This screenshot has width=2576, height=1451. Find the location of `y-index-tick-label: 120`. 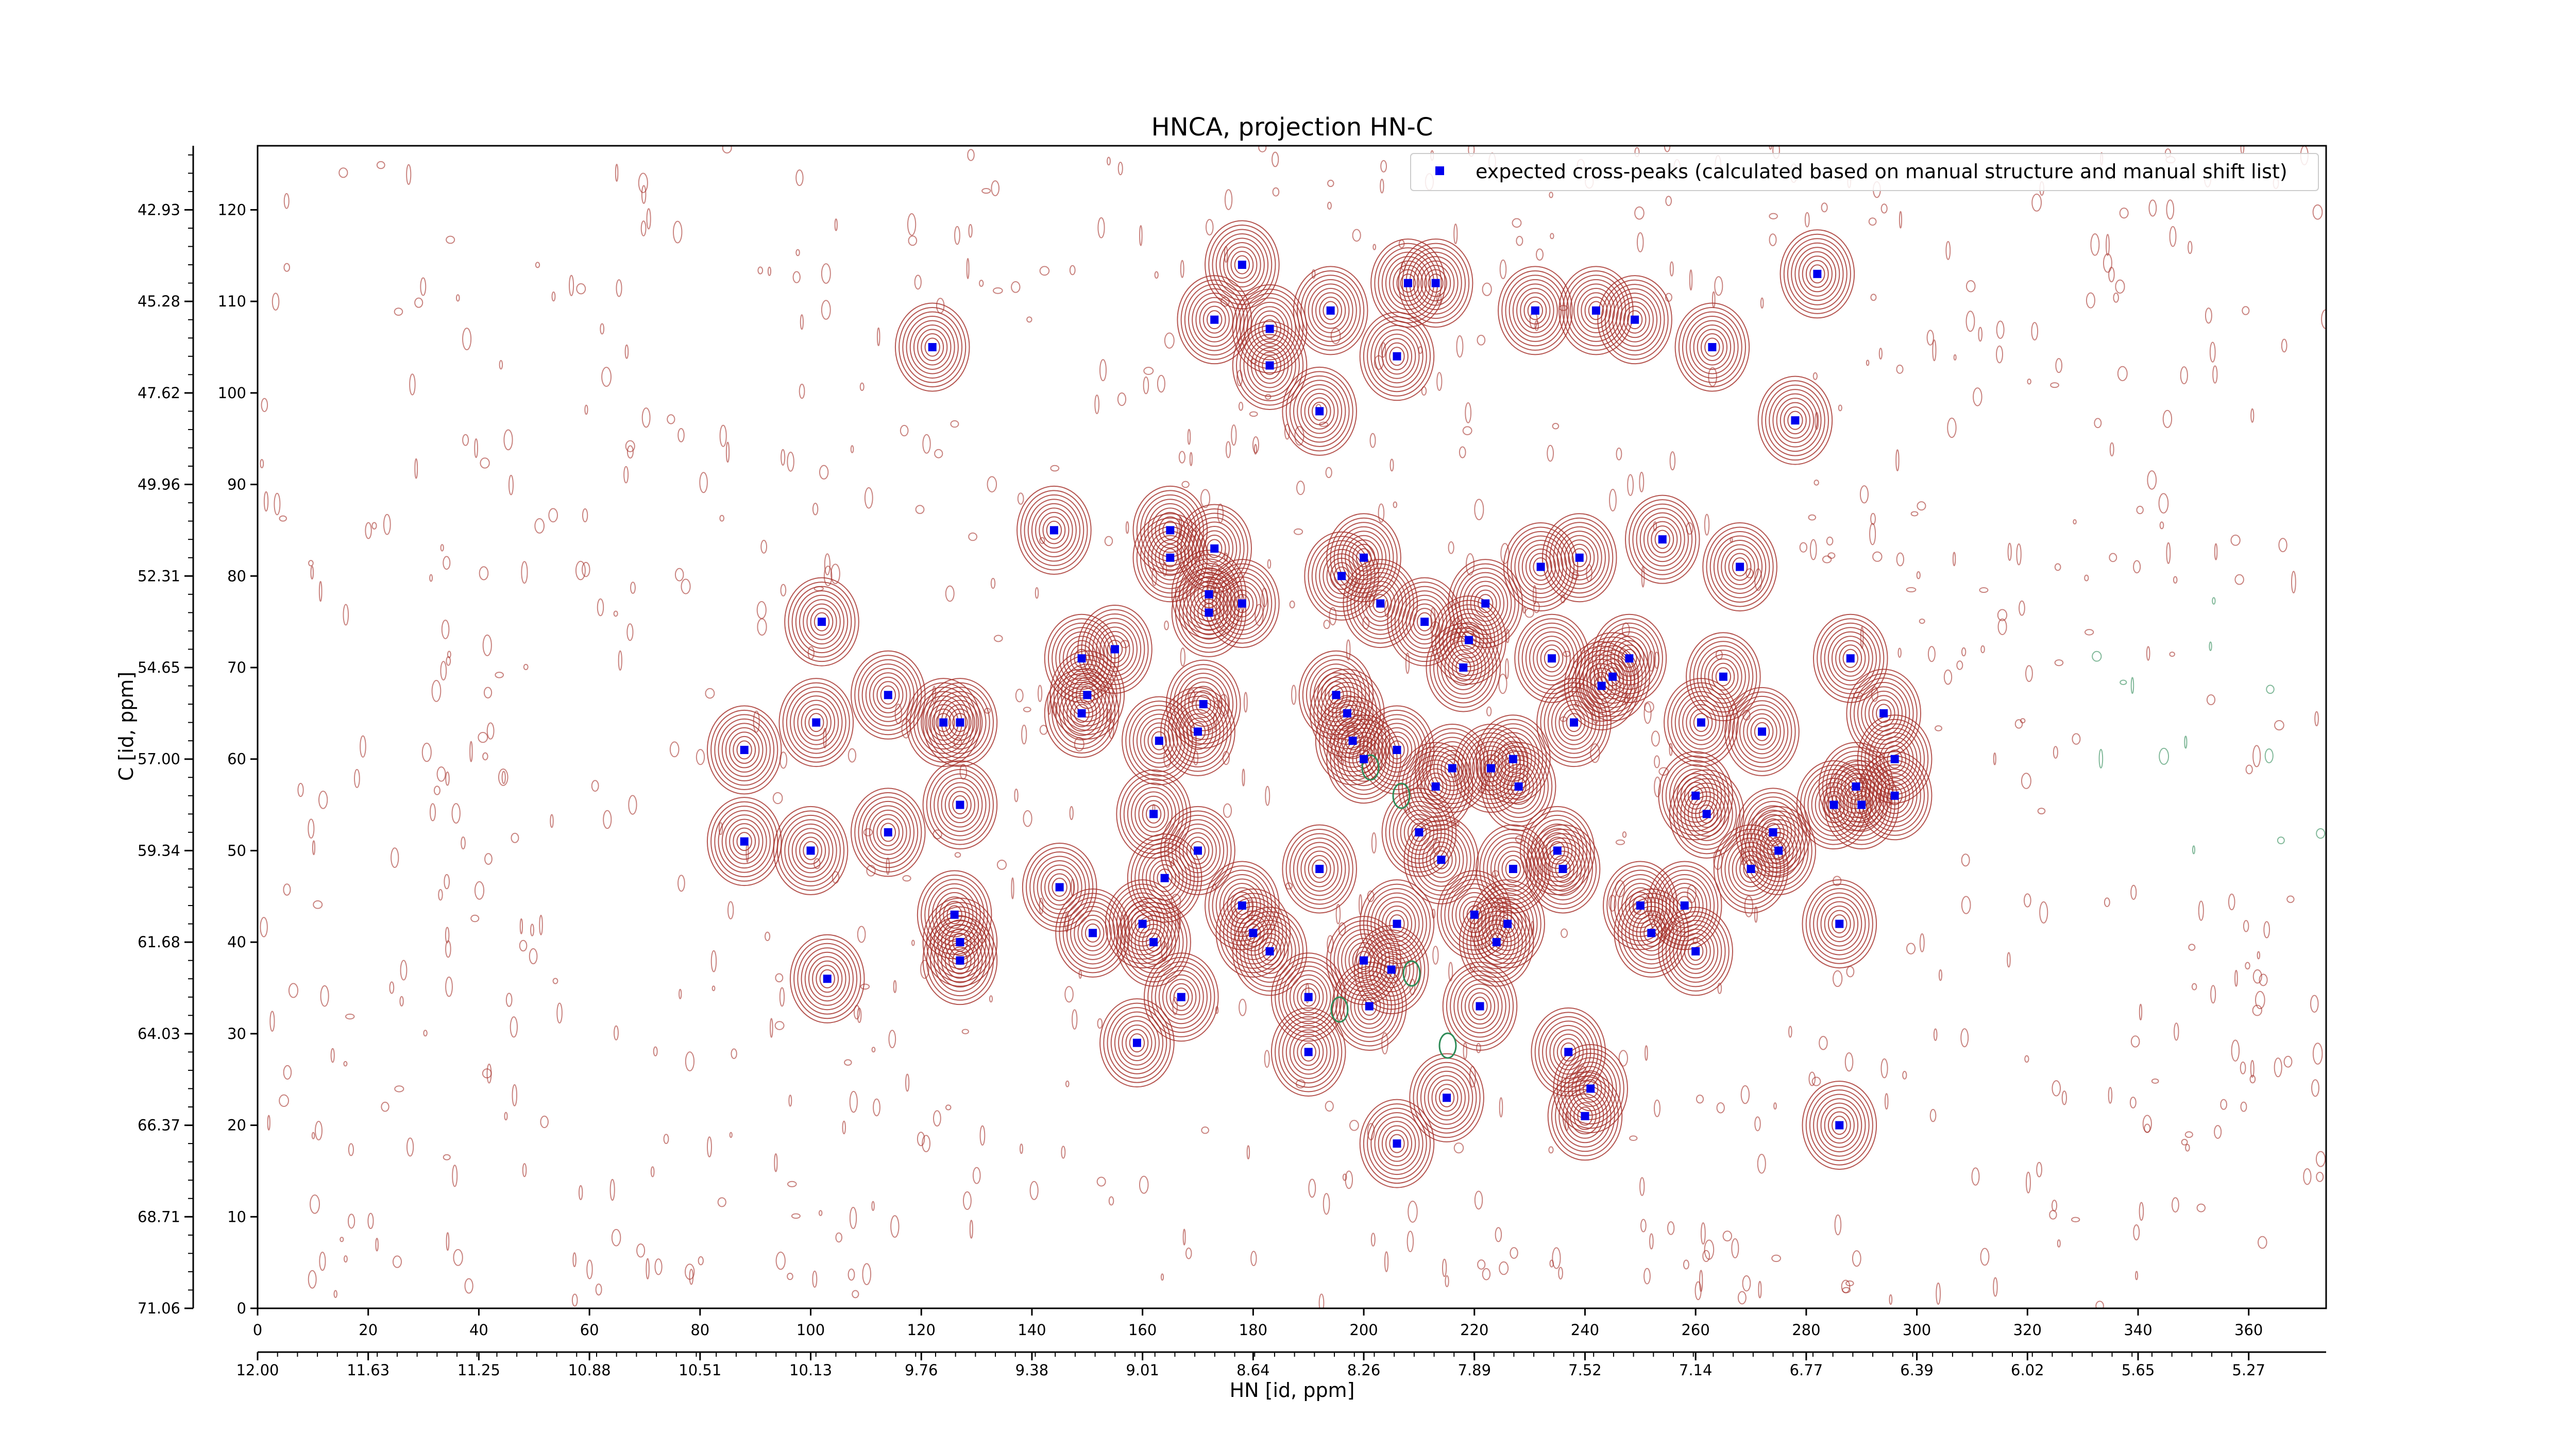

y-index-tick-label: 120 is located at coordinates (232, 209).